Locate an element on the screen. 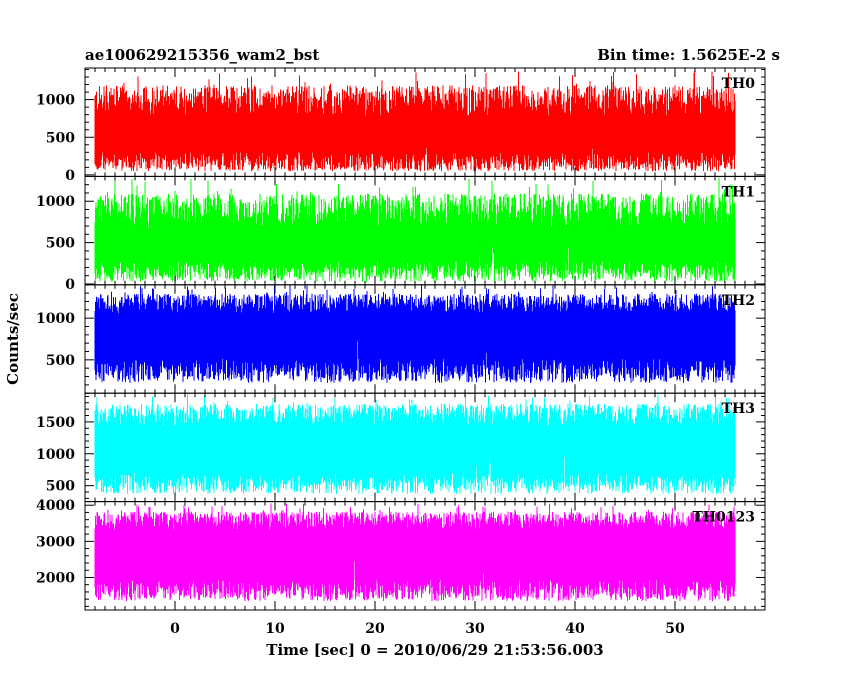 The image size is (850, 680). panel-th3: 500 1000 1500 TH3 is located at coordinates (401, 447).